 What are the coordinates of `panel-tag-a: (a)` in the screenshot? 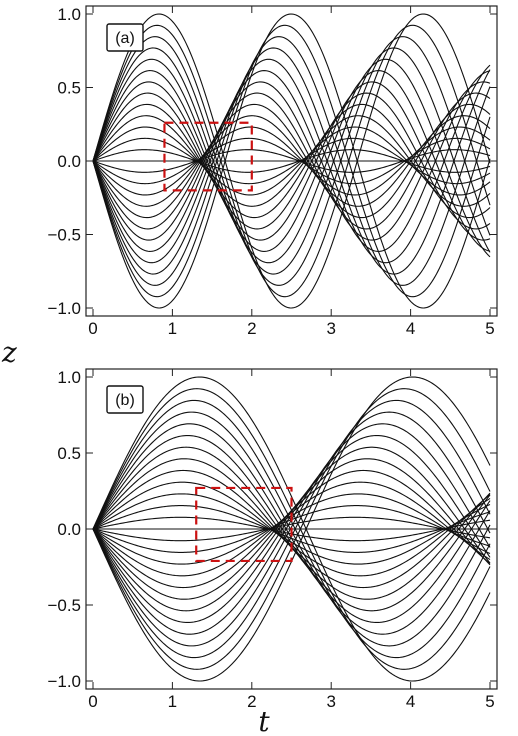 It's located at (125, 37).